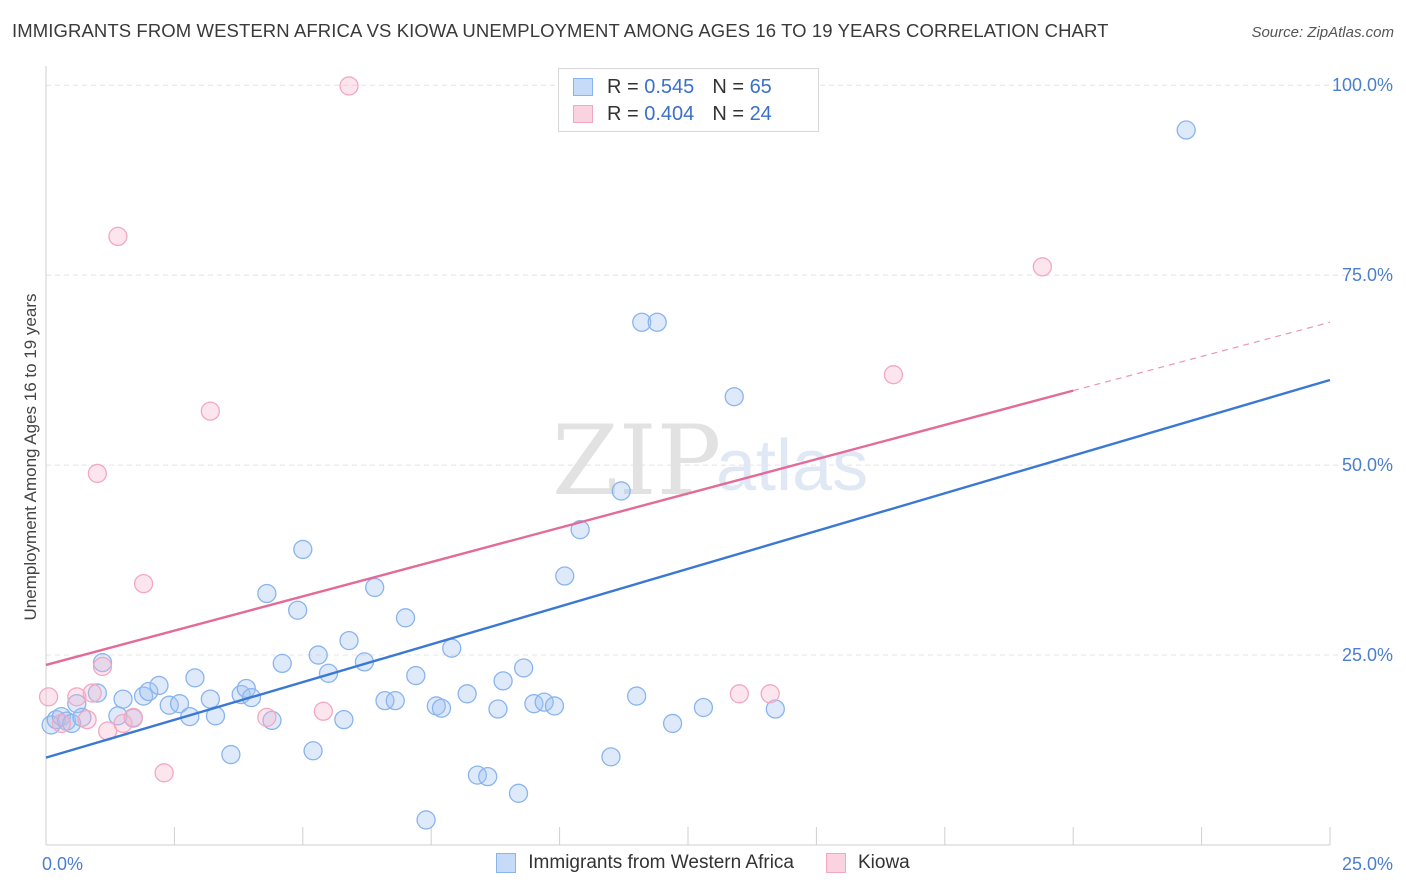 Image resolution: width=1406 pixels, height=892 pixels. I want to click on legend-n-value: 65, so click(760, 86).